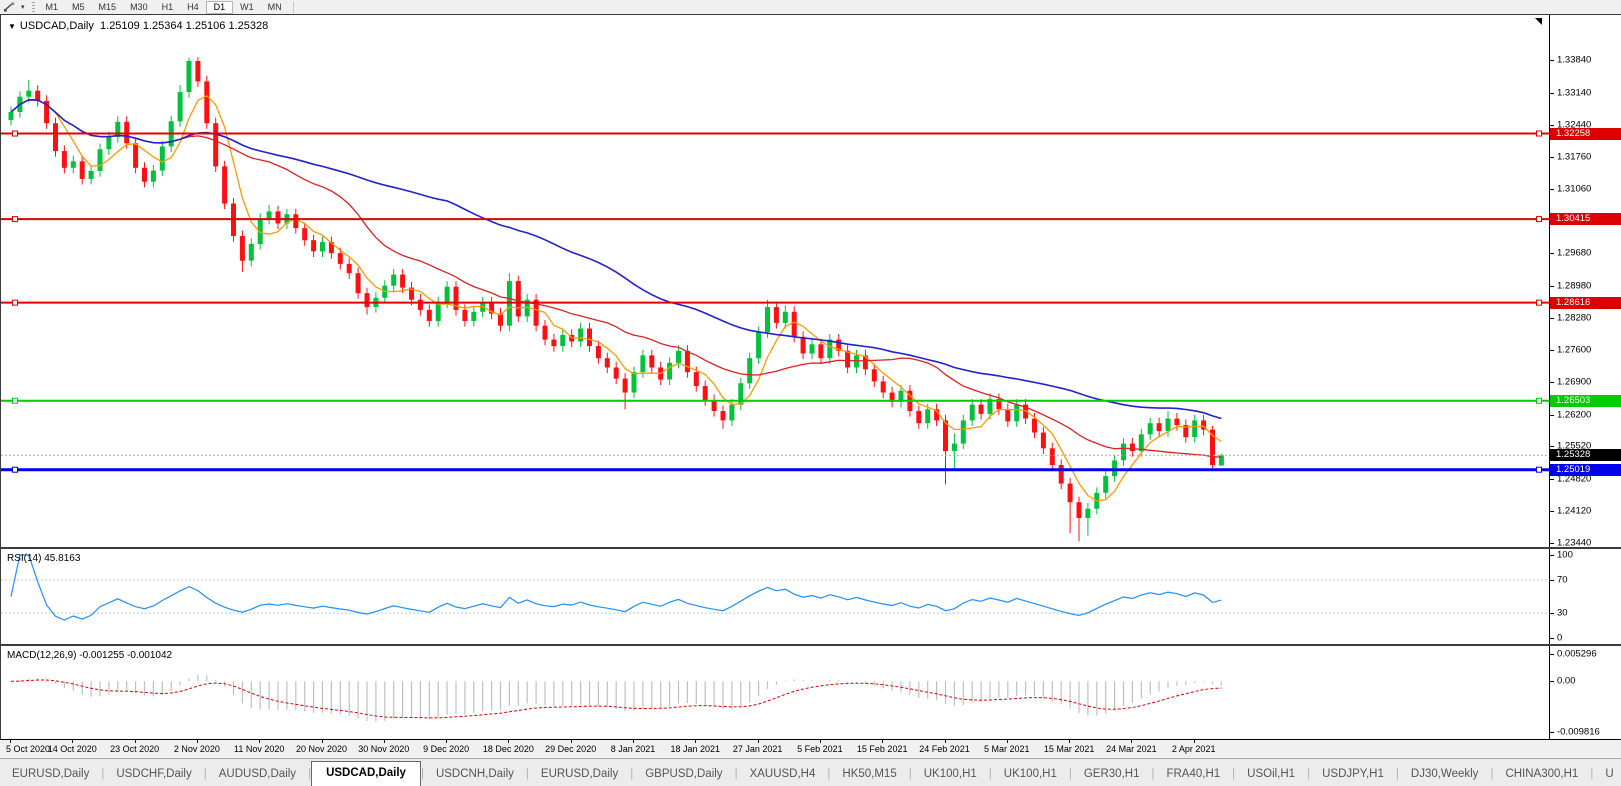 The height and width of the screenshot is (786, 1621). What do you see at coordinates (33, 7) in the screenshot?
I see `toolbar-grip` at bounding box center [33, 7].